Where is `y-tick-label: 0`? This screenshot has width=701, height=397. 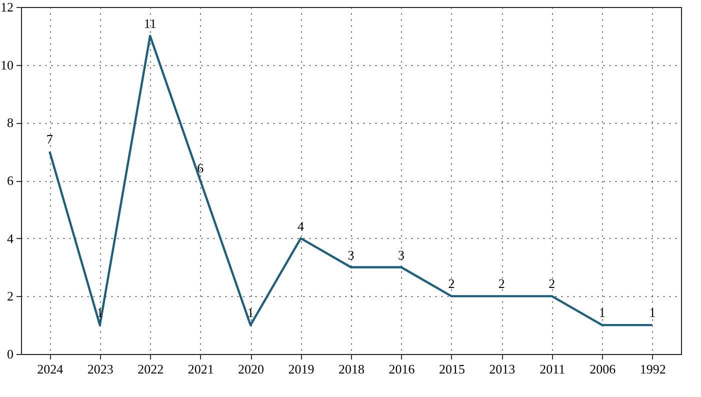 y-tick-label: 0 is located at coordinates (10, 354).